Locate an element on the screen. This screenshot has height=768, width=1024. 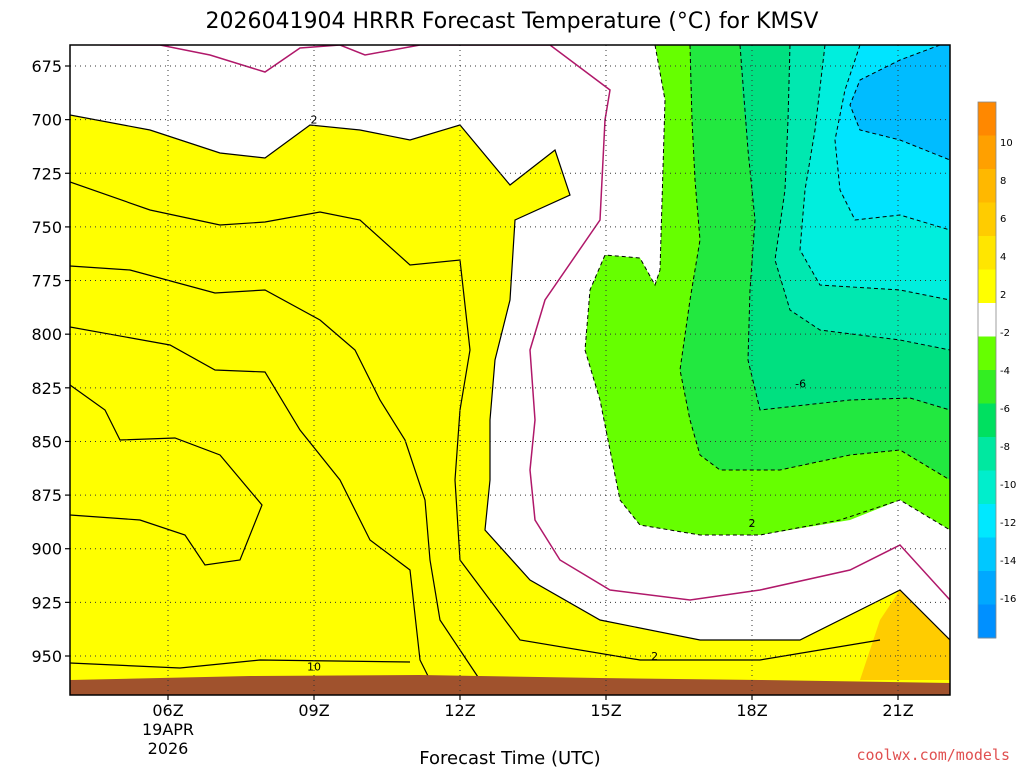
x-date-line-1: 19APR is located at coordinates (168, 729).